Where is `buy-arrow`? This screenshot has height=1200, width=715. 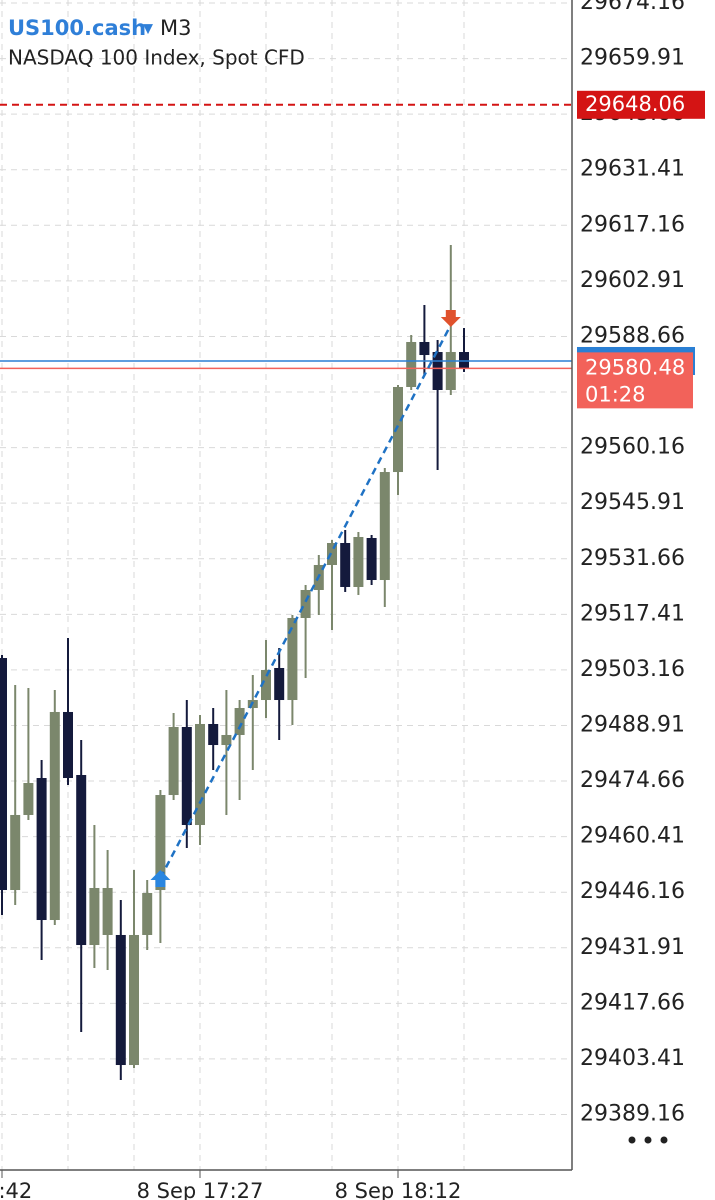
buy-arrow is located at coordinates (160, 879).